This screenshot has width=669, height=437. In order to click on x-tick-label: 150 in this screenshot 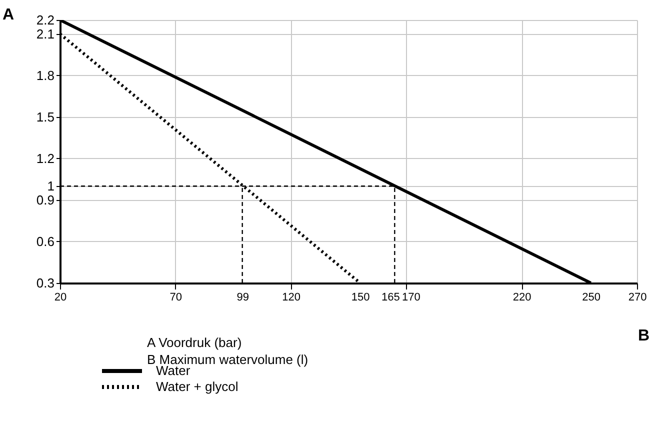, I will do `click(360, 298)`.